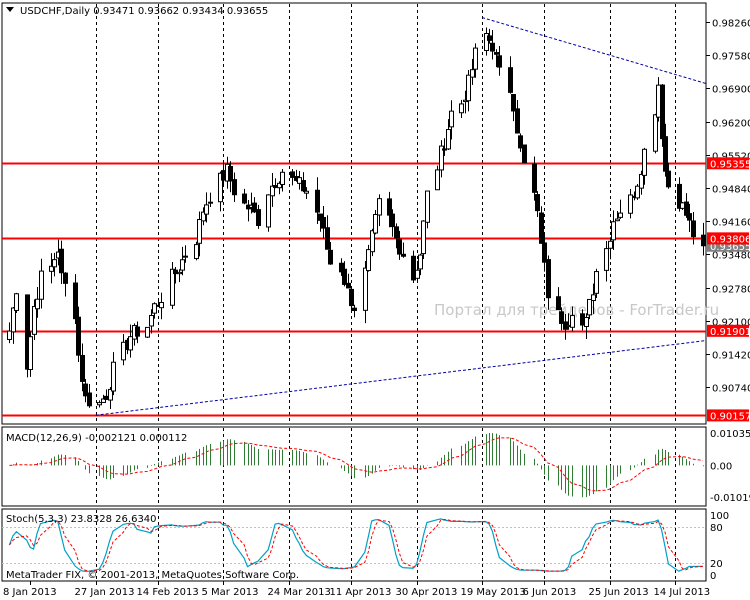 Image resolution: width=750 pixels, height=600 pixels. What do you see at coordinates (168, 592) in the screenshot?
I see `date-label: 14 Feb 2013` at bounding box center [168, 592].